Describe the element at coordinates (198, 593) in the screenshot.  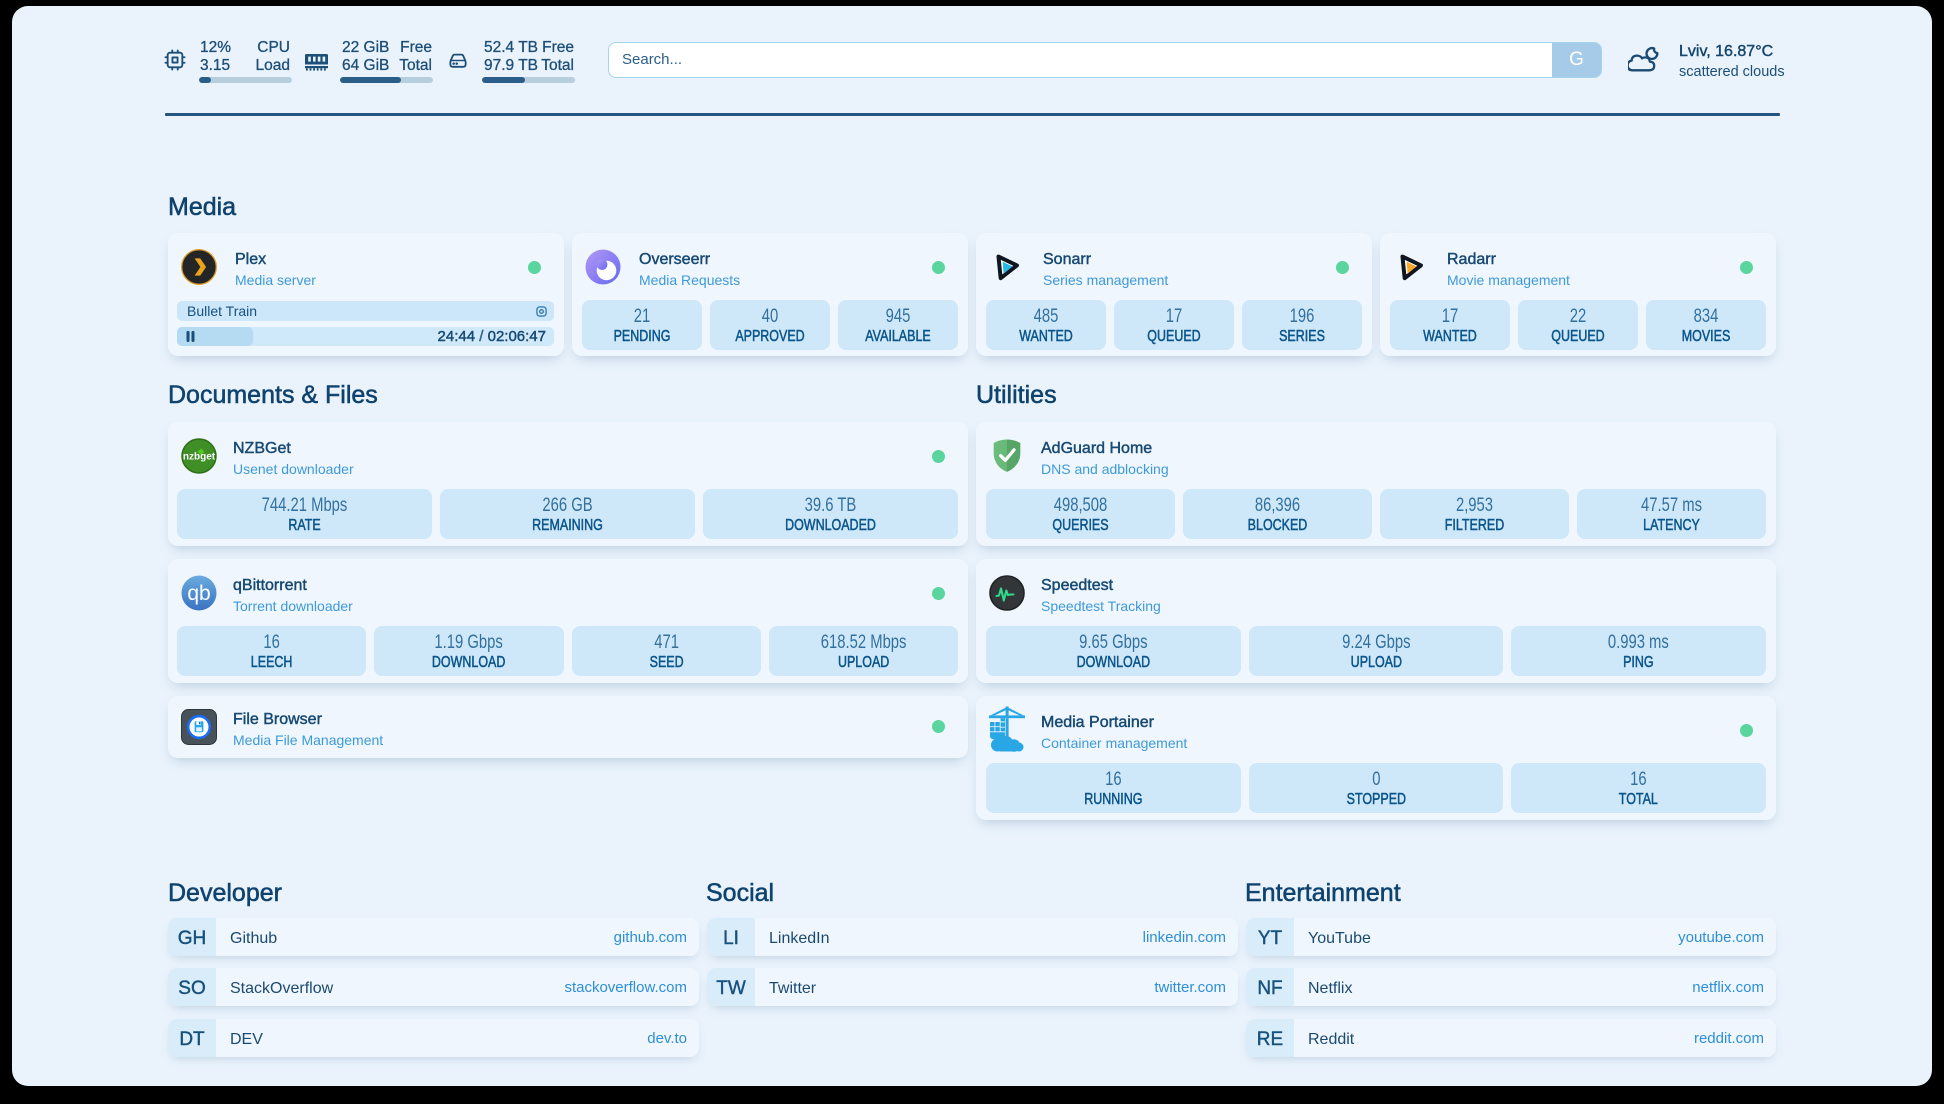
I see `svg-text: qb` at that location.